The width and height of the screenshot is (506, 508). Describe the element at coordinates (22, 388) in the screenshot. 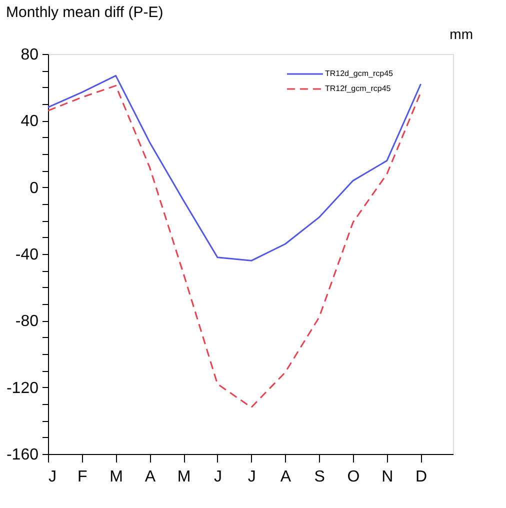

I see `y-tick-label: -120` at that location.